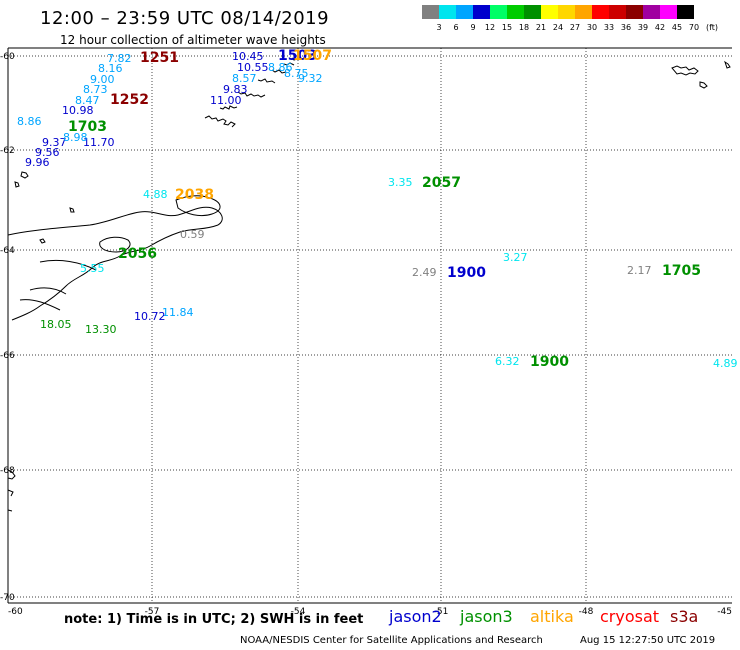 The height and width of the screenshot is (650, 740). What do you see at coordinates (296, 73) in the screenshot?
I see `wave-height-observation: 8.75` at bounding box center [296, 73].